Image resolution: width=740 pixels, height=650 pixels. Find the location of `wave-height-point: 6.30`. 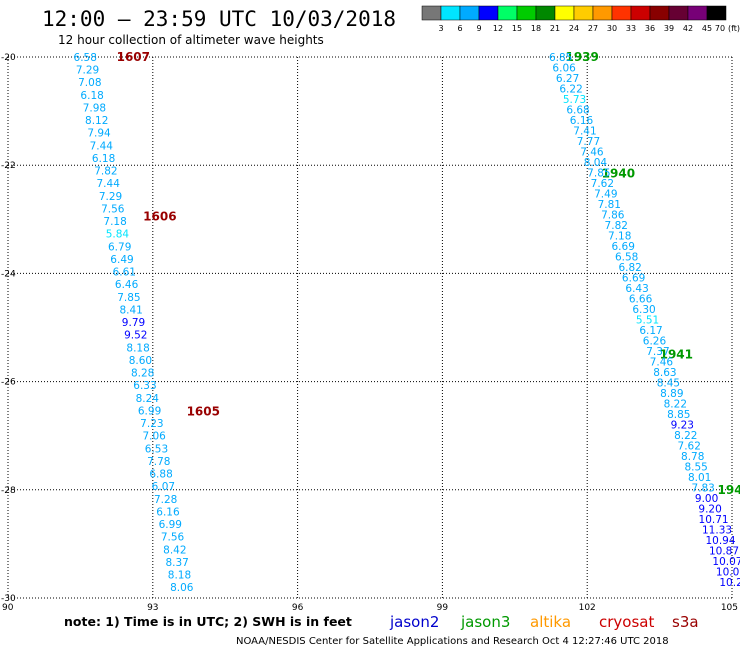

wave-height-point: 6.30 is located at coordinates (643, 310).